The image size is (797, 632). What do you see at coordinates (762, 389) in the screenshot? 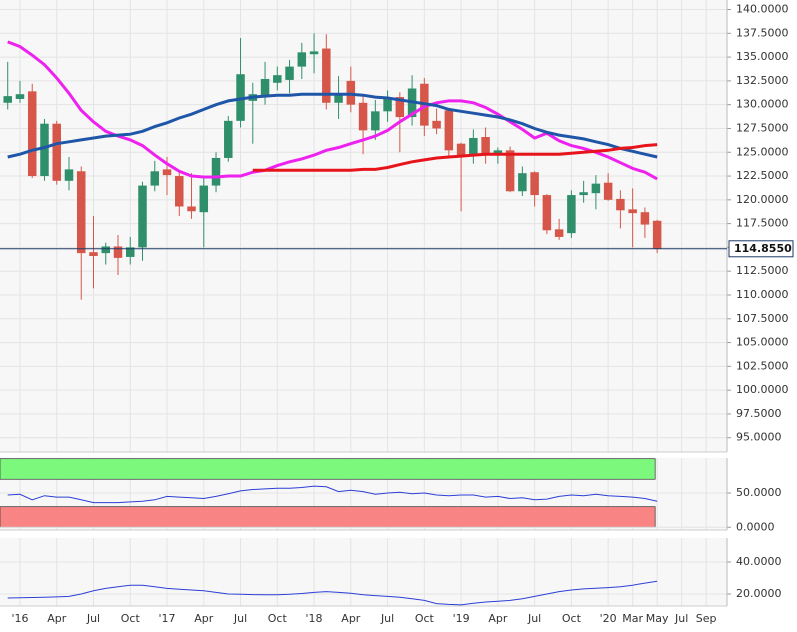
I see `y-tick-label: 100.0000` at bounding box center [762, 389].